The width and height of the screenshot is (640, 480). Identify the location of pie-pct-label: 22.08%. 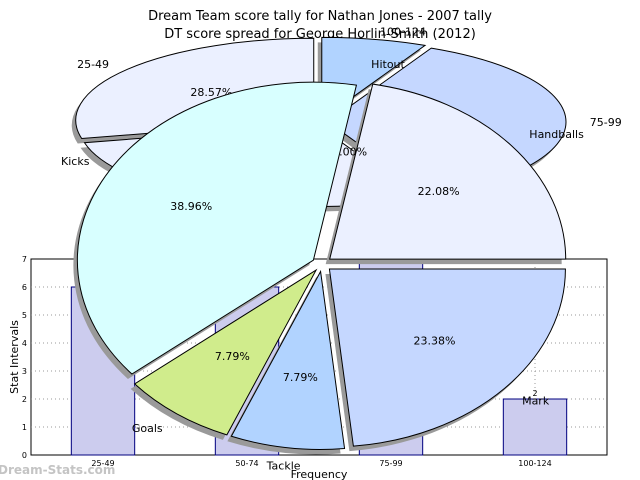
(439, 191).